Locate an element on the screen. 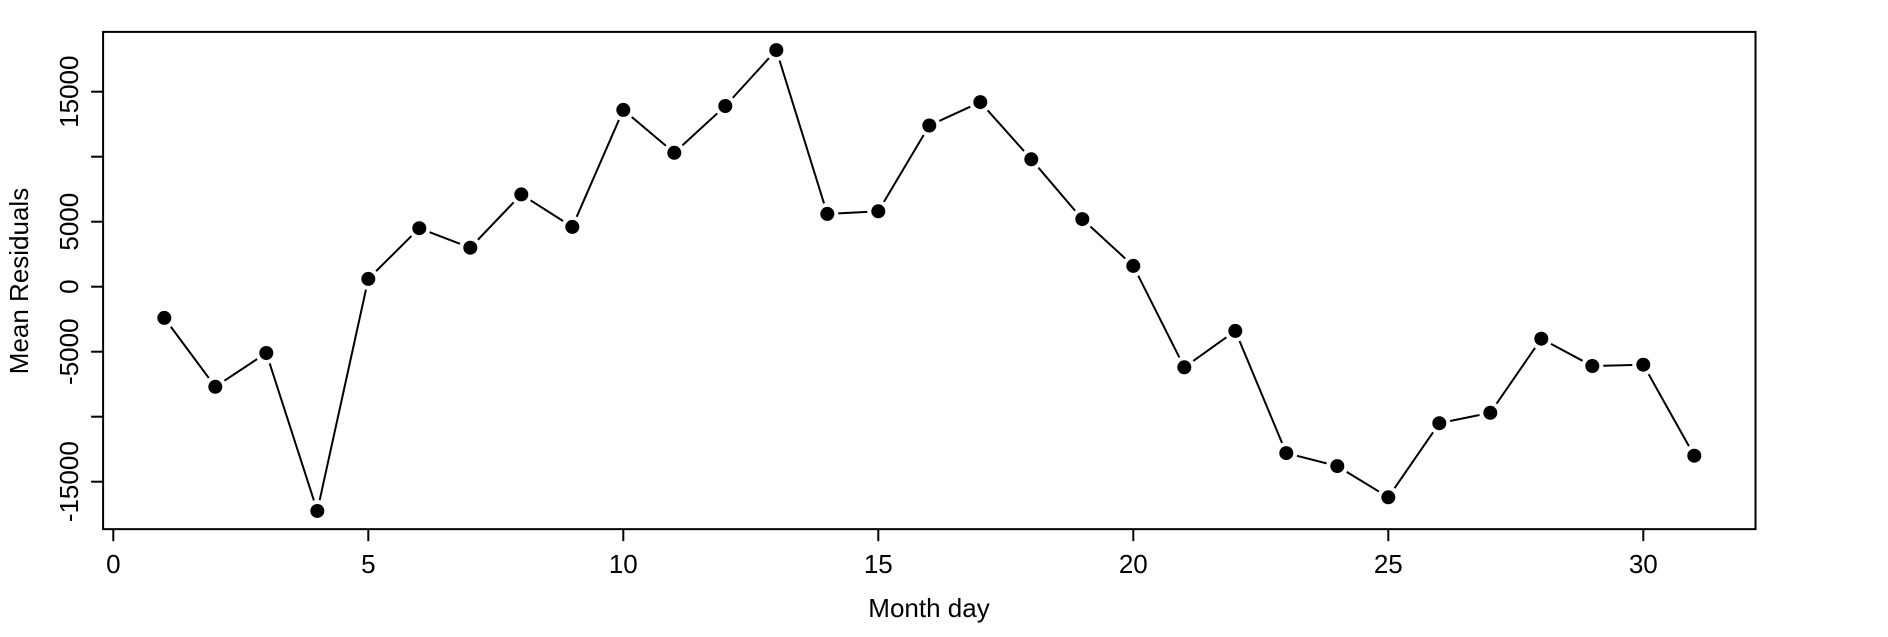 The height and width of the screenshot is (637, 1888). y-tick-label: 0 is located at coordinates (69, 286).